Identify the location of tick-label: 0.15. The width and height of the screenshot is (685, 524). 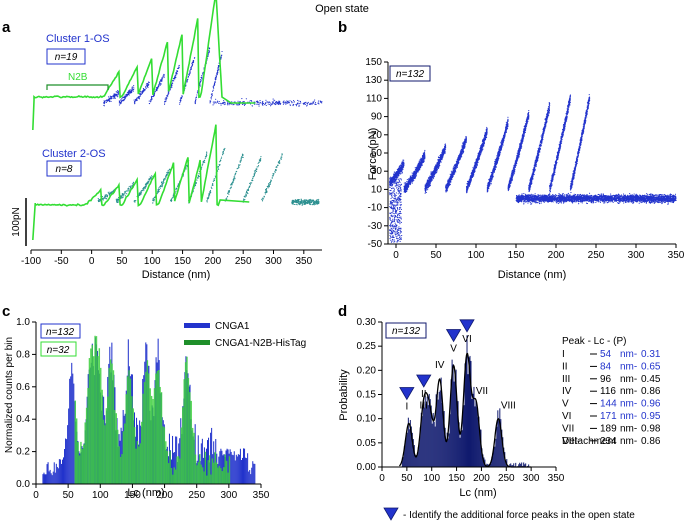
(367, 395).